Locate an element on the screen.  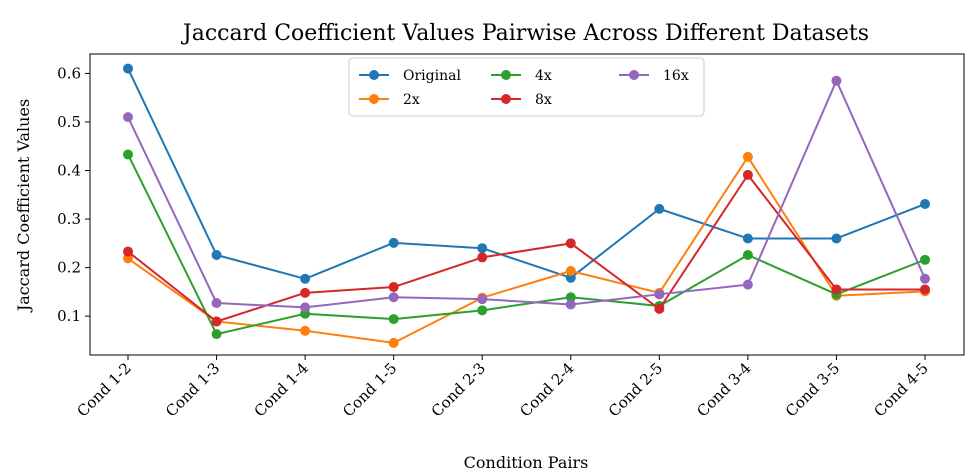
legend-item: Original is located at coordinates (410, 76).